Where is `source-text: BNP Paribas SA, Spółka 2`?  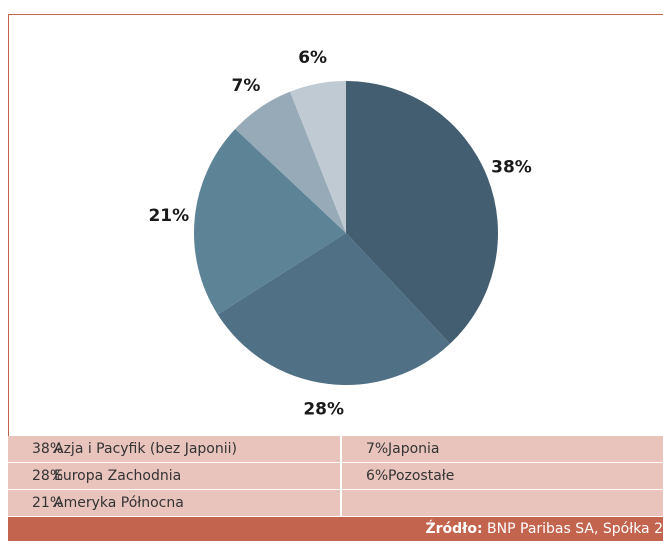 source-text: BNP Paribas SA, Spółka 2 is located at coordinates (575, 529).